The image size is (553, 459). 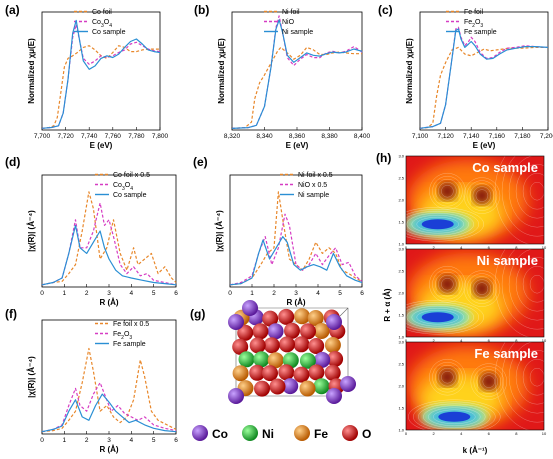 I want to click on heatmap-field, so click(x=475, y=200).